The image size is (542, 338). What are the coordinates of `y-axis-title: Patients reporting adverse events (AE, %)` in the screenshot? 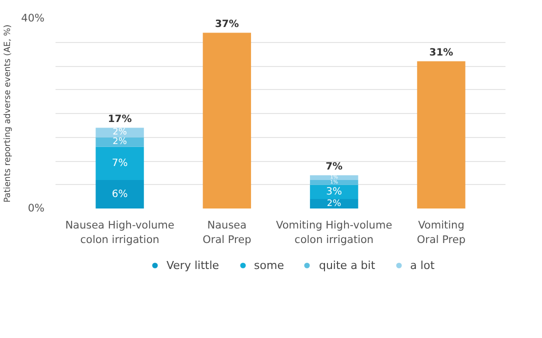 It's located at (8, 113).